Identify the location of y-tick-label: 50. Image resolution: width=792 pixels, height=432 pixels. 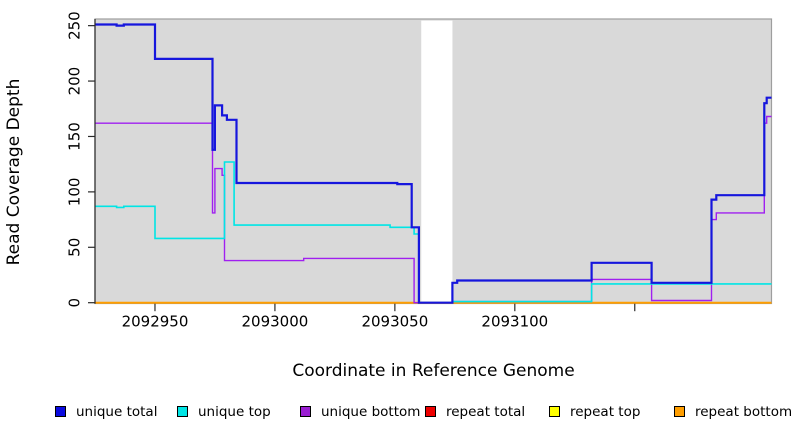
(74, 247).